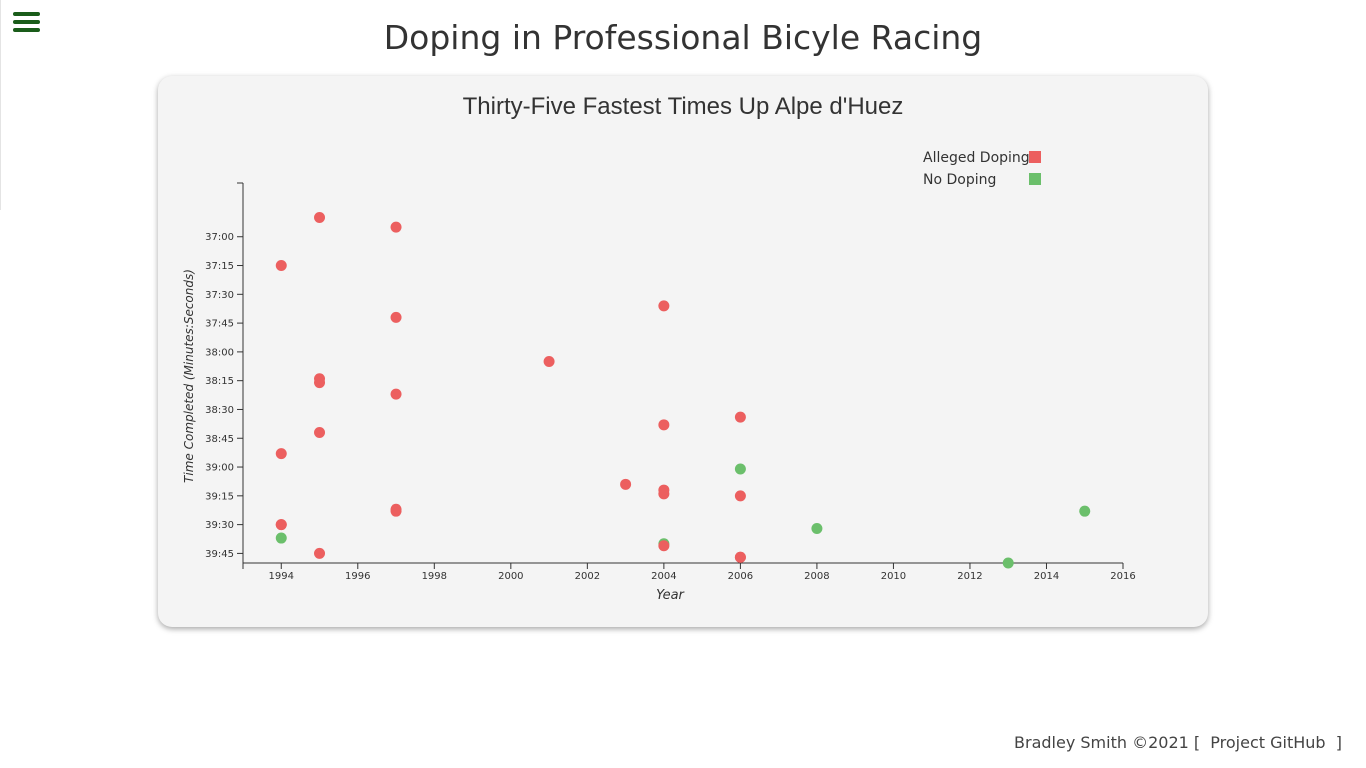 The image size is (1366, 768). Describe the element at coordinates (219, 410) in the screenshot. I see `y-tick-label: 38:30` at that location.